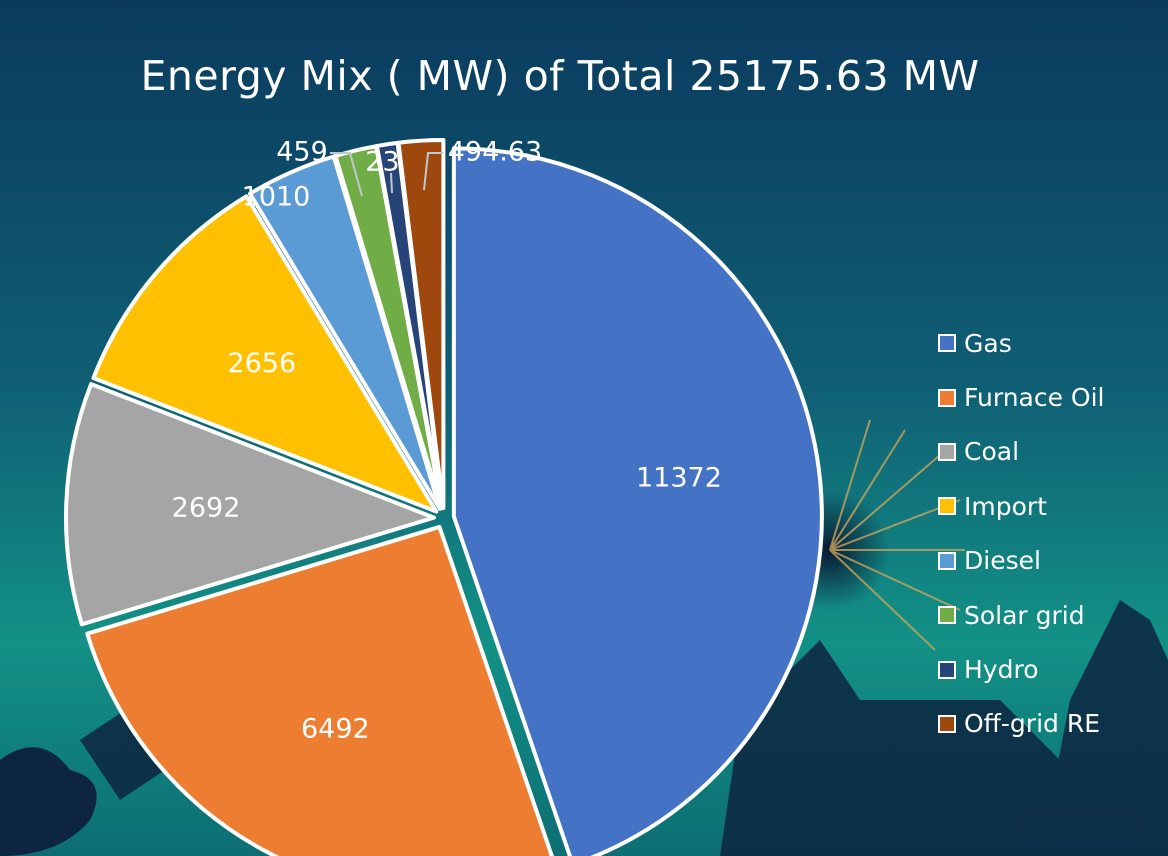  I want to click on legend-item: Import, so click(1021, 506).